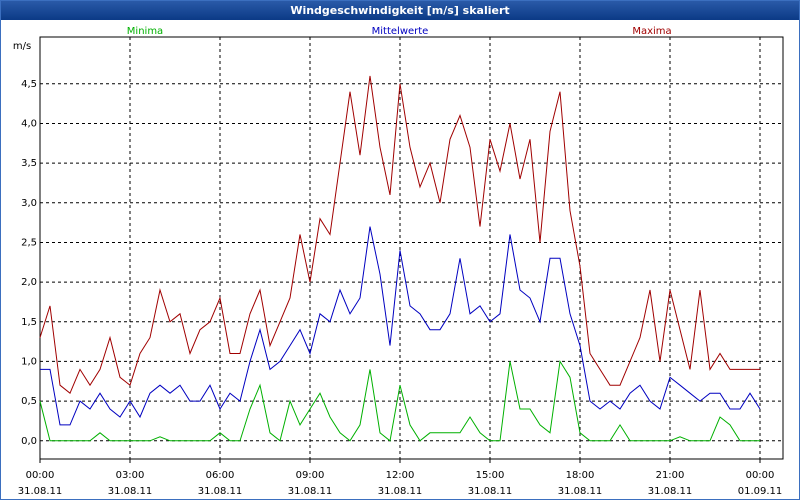  What do you see at coordinates (29, 361) in the screenshot?
I see `y-tick-label: 1,0` at bounding box center [29, 361].